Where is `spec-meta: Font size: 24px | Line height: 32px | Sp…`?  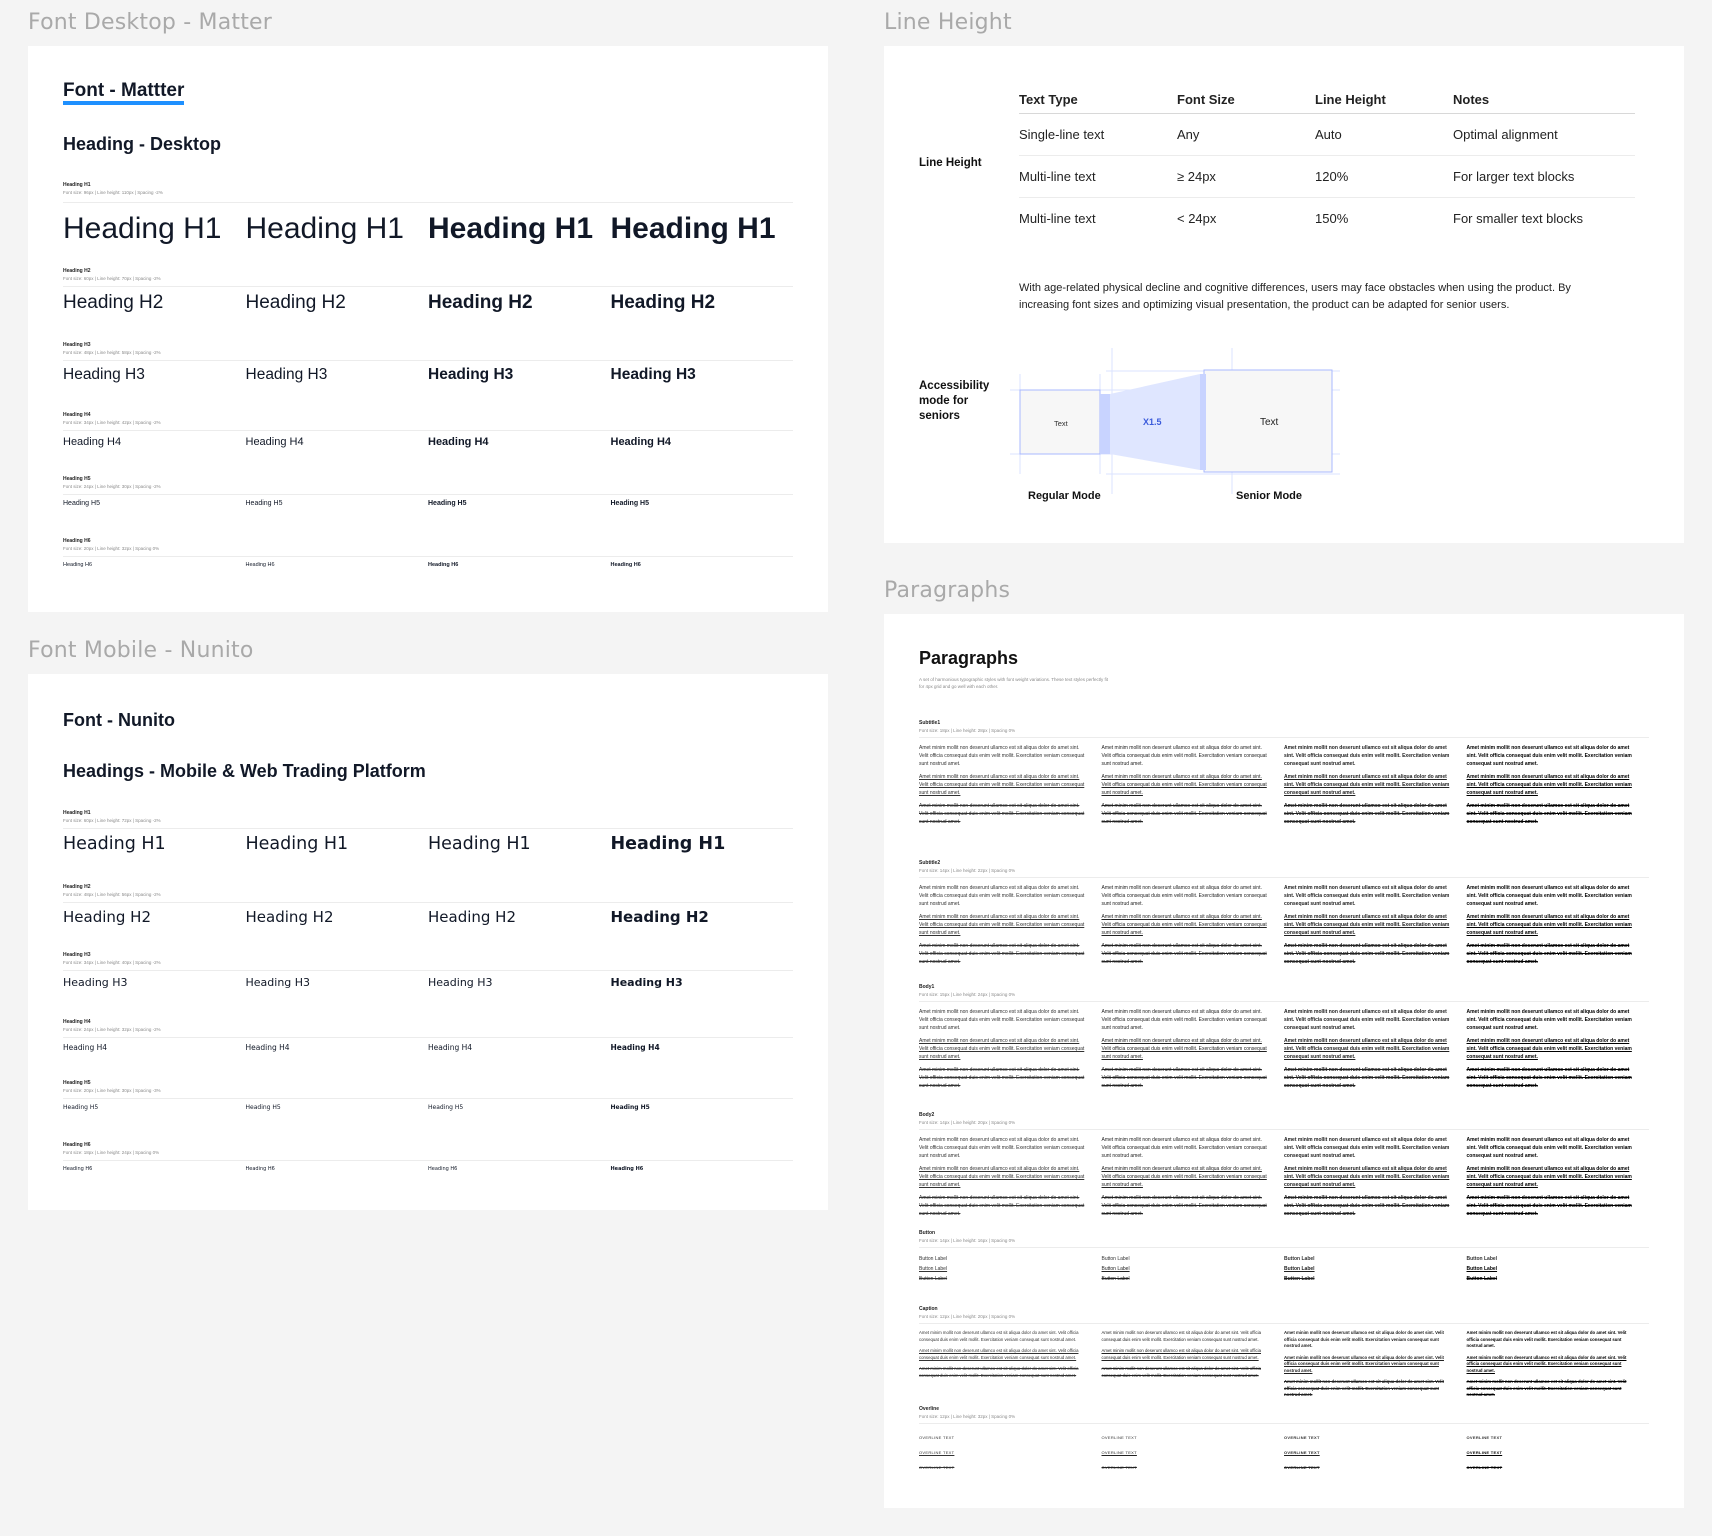 spec-meta: Font size: 24px | Line height: 32px | Sp… is located at coordinates (112, 1029).